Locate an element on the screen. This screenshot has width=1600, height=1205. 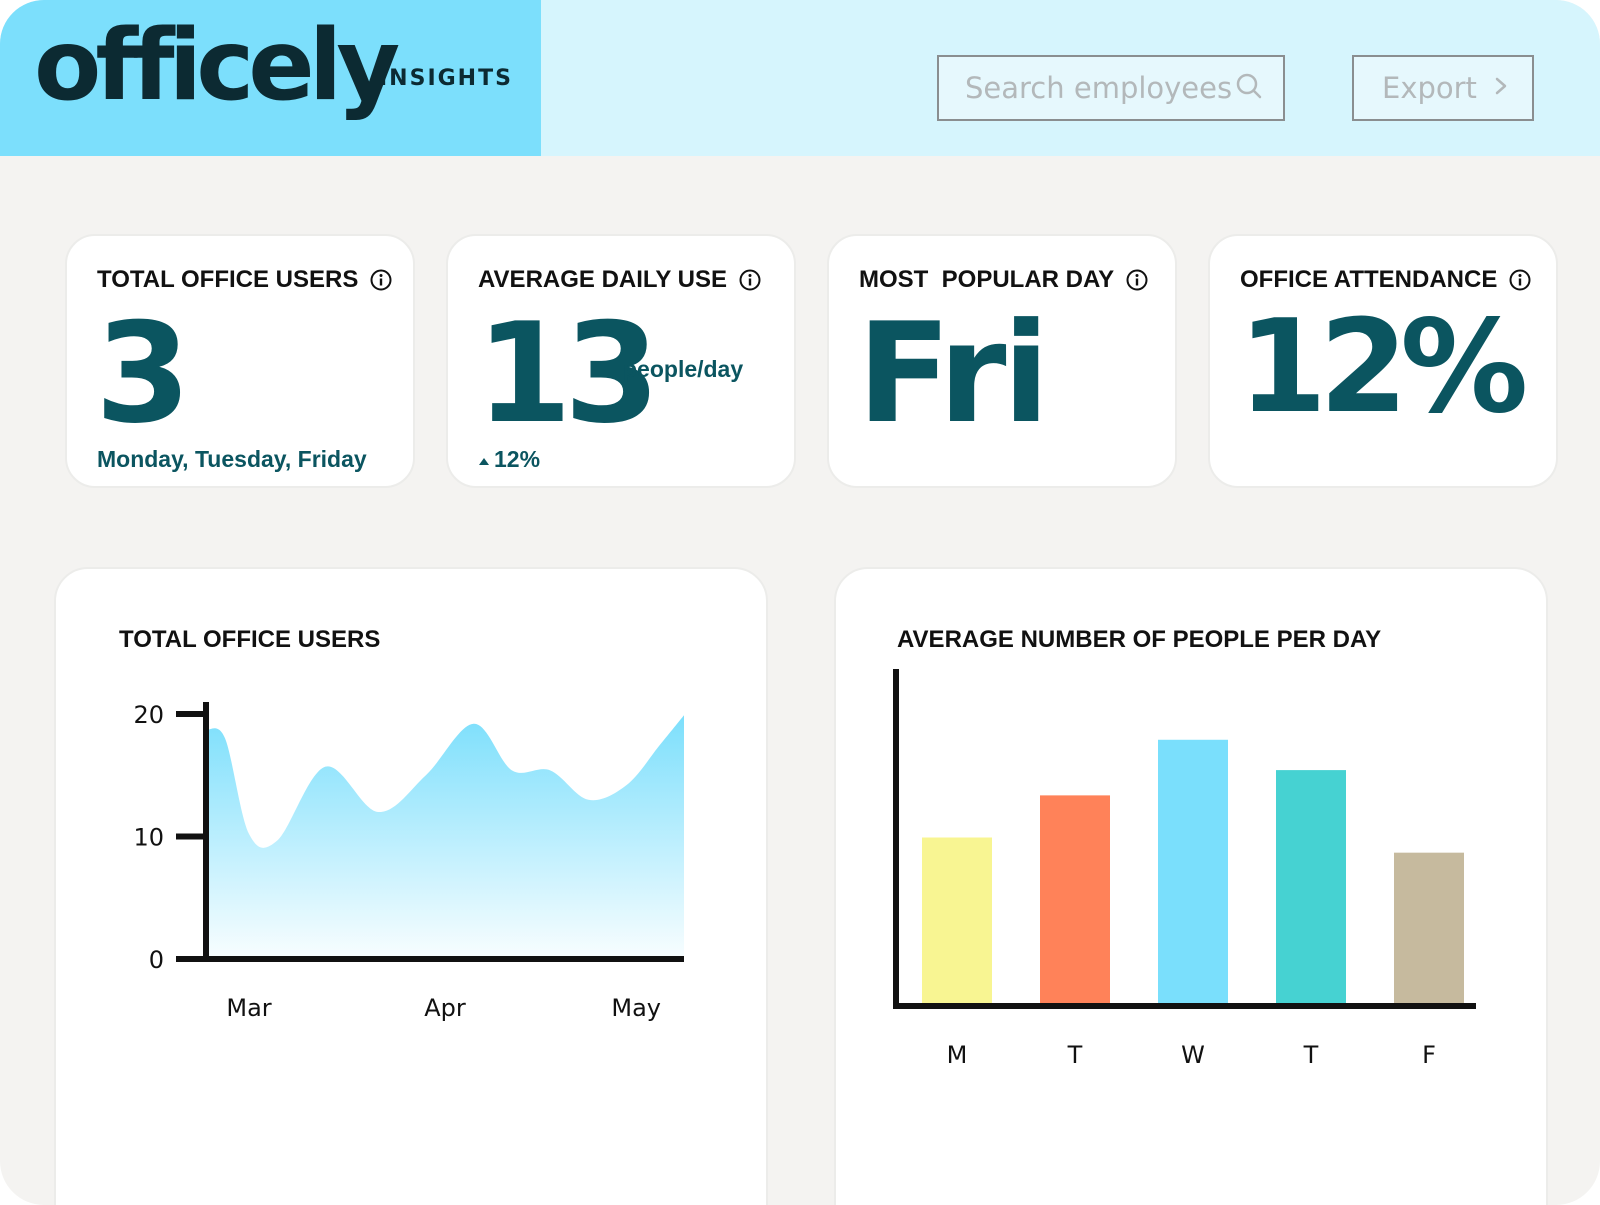
stat-delta-value: 12% is located at coordinates (517, 459).